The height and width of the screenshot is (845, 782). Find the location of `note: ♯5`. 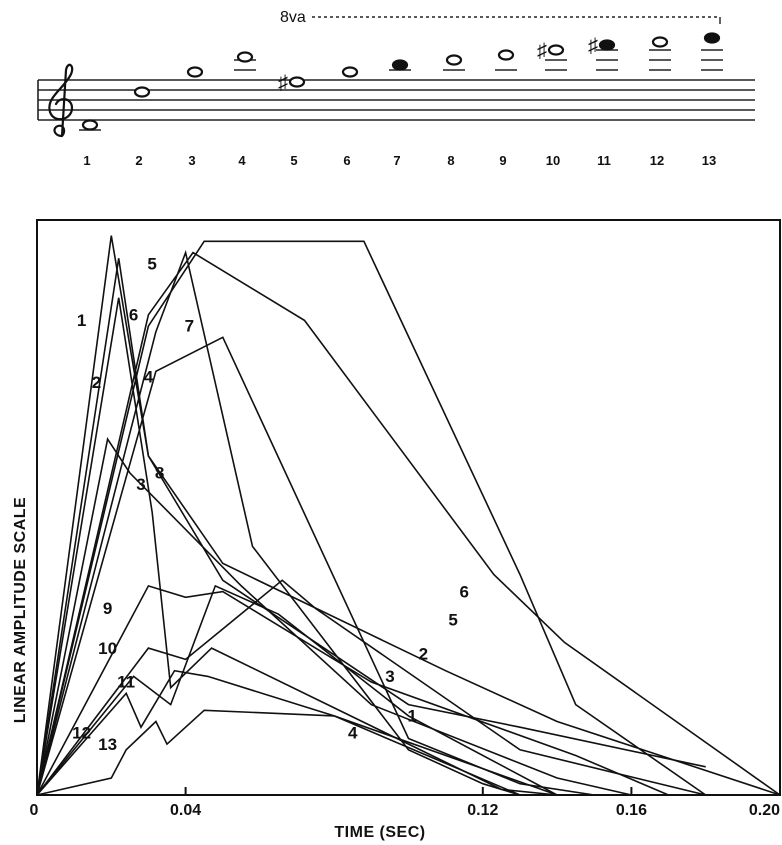

note: ♯5 is located at coordinates (292, 120).